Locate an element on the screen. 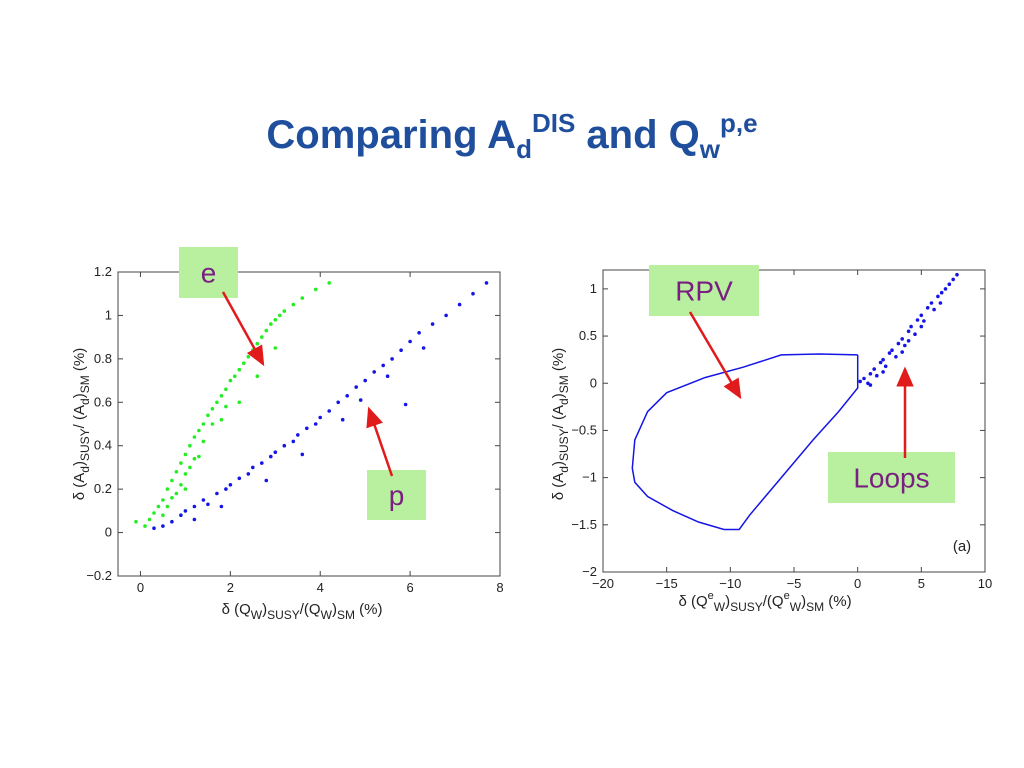 Image resolution: width=1024 pixels, height=768 pixels. y-axis-label-part: SM is located at coordinates (85, 384).